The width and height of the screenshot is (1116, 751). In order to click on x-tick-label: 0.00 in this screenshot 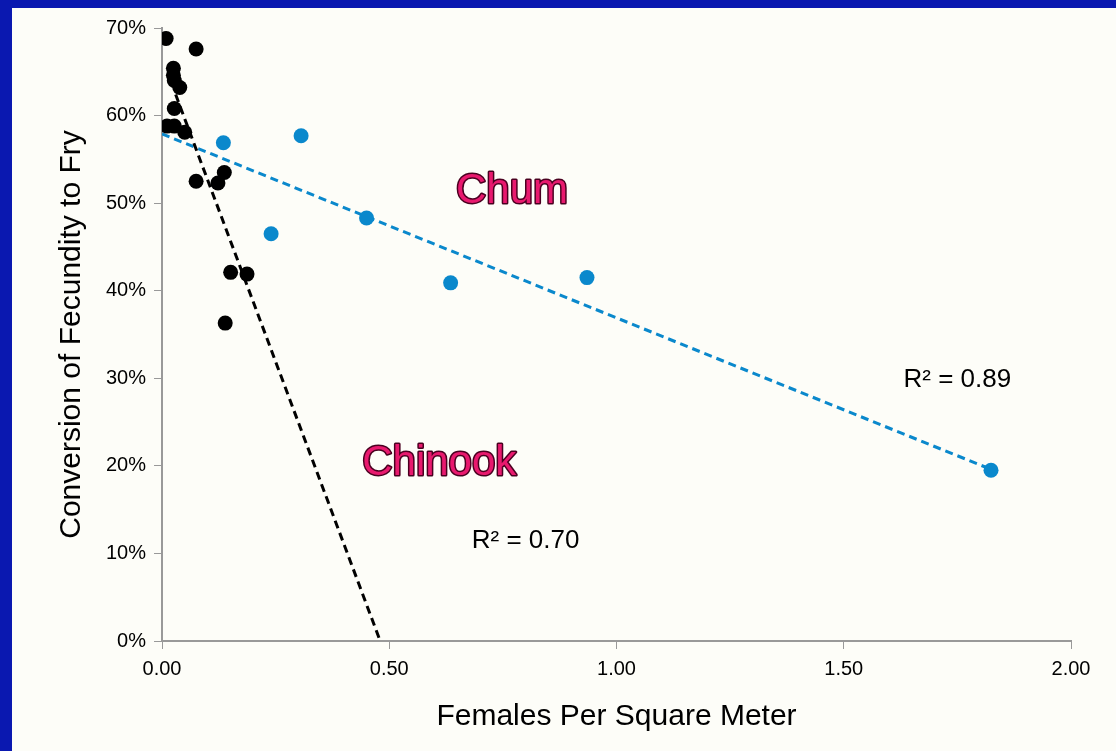, I will do `click(162, 667)`.